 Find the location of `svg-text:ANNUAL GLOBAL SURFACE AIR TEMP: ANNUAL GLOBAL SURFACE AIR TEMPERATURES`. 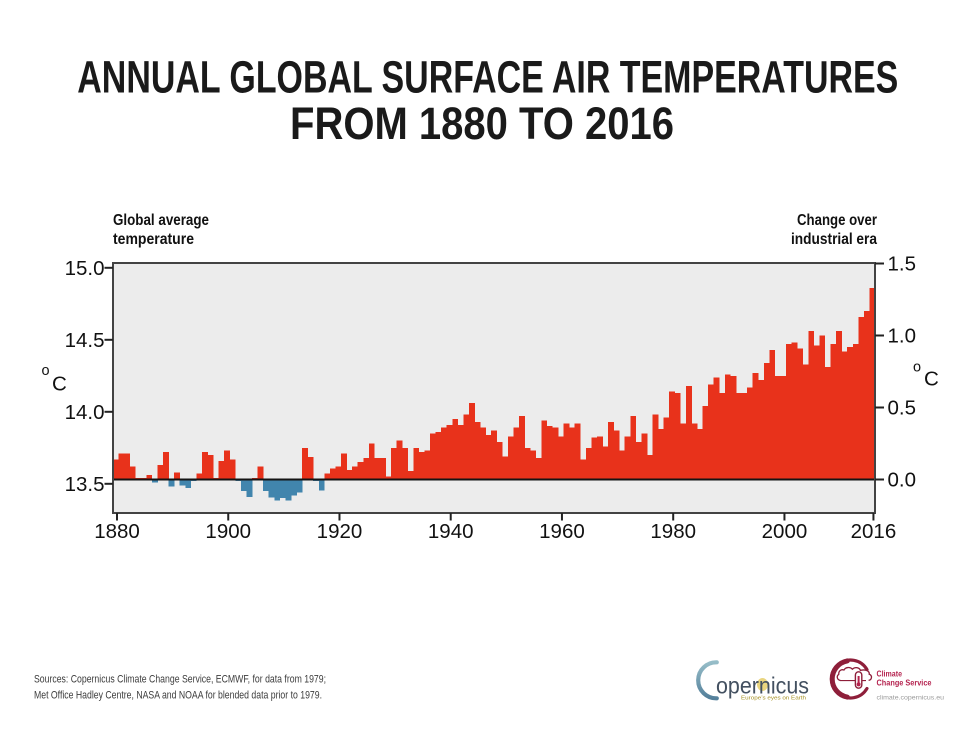

svg-text:ANNUAL GLOBAL SURFACE AIR TEMP: ANNUAL GLOBAL SURFACE AIR TEMPERATURES is located at coordinates (487, 77).